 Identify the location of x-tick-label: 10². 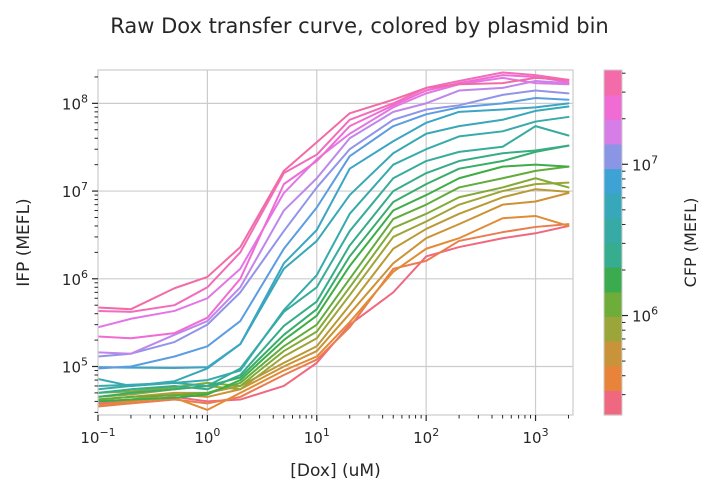
(426, 436).